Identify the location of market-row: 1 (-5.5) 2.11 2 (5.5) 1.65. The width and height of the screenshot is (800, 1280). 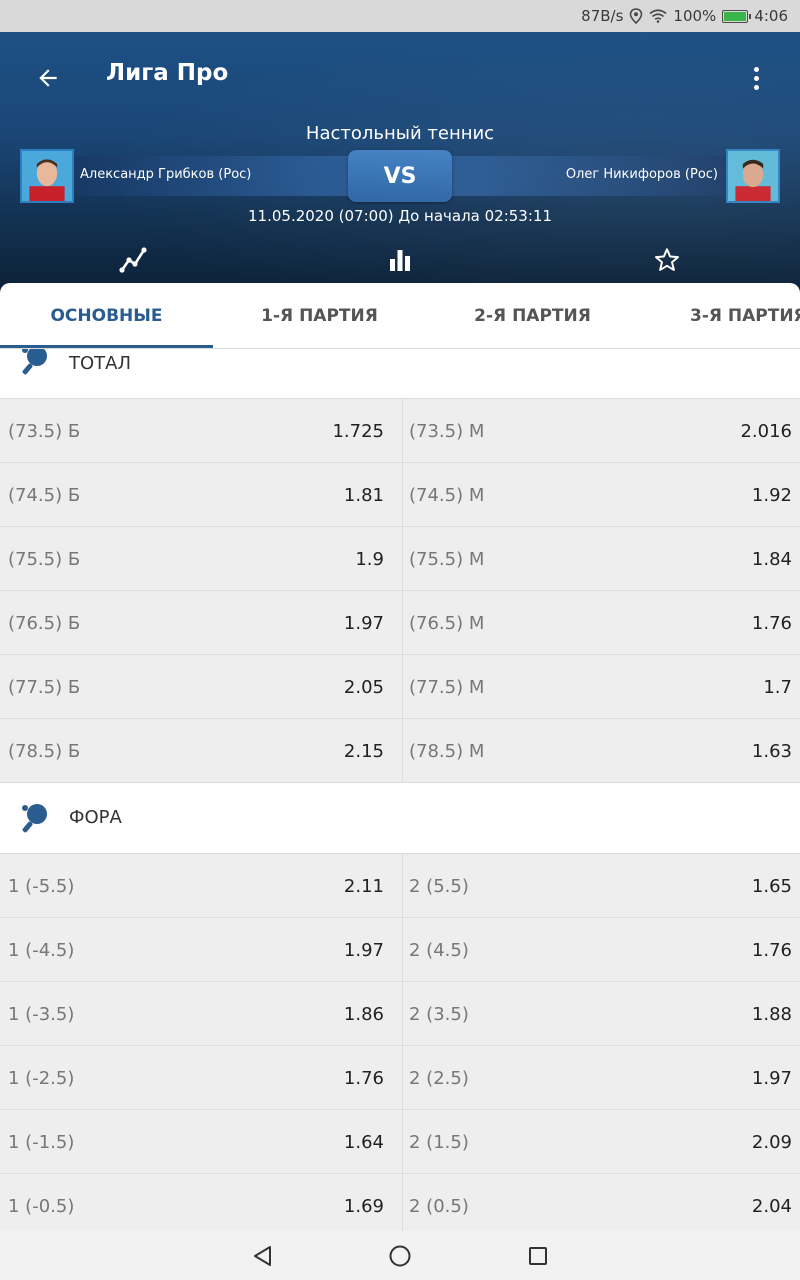
(400, 886).